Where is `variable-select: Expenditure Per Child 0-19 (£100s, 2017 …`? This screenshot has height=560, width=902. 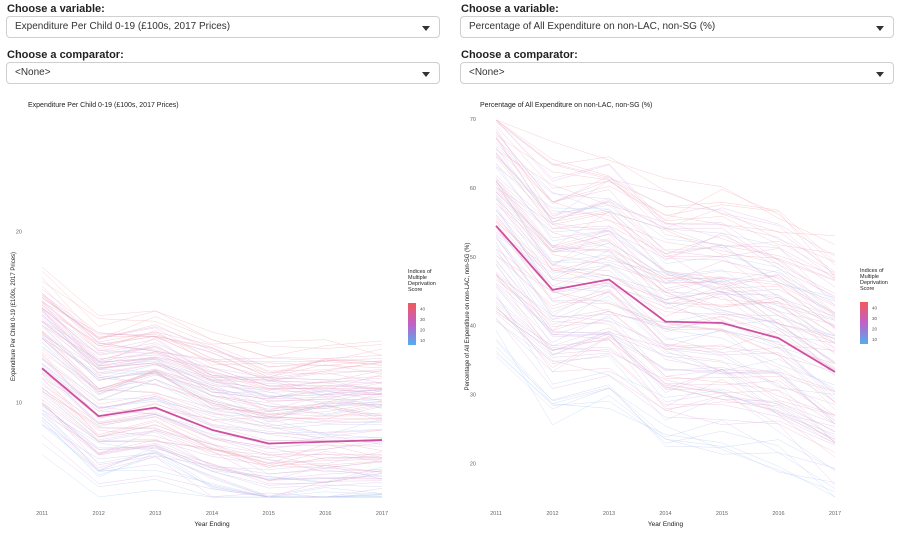
variable-select: Expenditure Per Child 0-19 (£100s, 2017 … is located at coordinates (223, 27).